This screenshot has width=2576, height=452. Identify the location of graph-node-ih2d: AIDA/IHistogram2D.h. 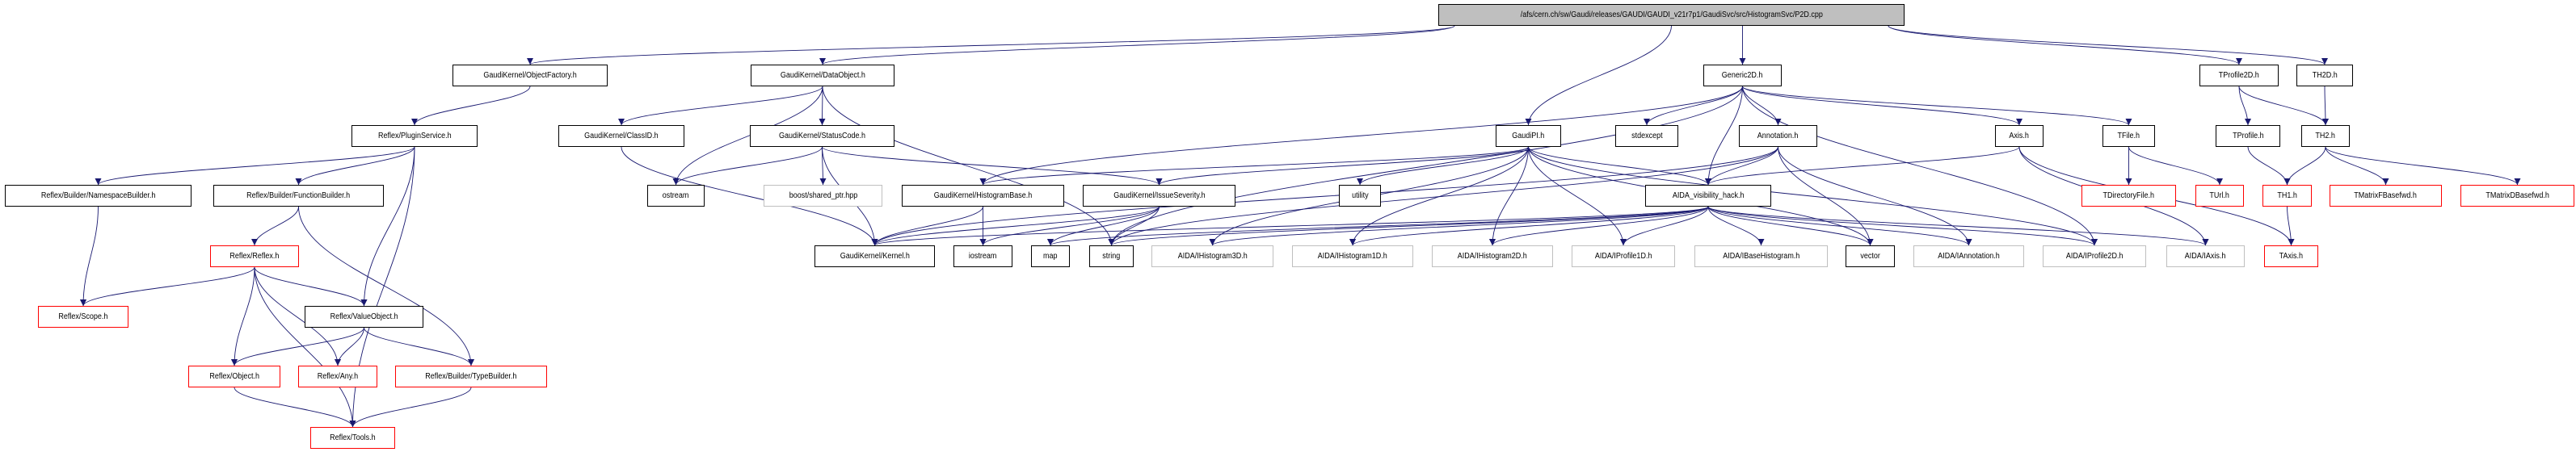
(1492, 256).